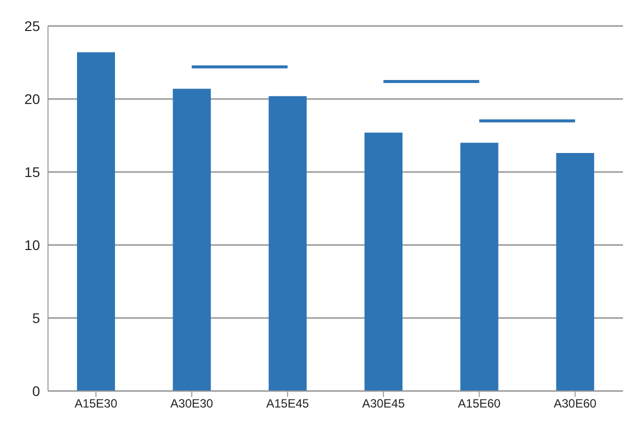 This screenshot has height=437, width=639. Describe the element at coordinates (96, 403) in the screenshot. I see `x-tick-label: A15E30` at that location.